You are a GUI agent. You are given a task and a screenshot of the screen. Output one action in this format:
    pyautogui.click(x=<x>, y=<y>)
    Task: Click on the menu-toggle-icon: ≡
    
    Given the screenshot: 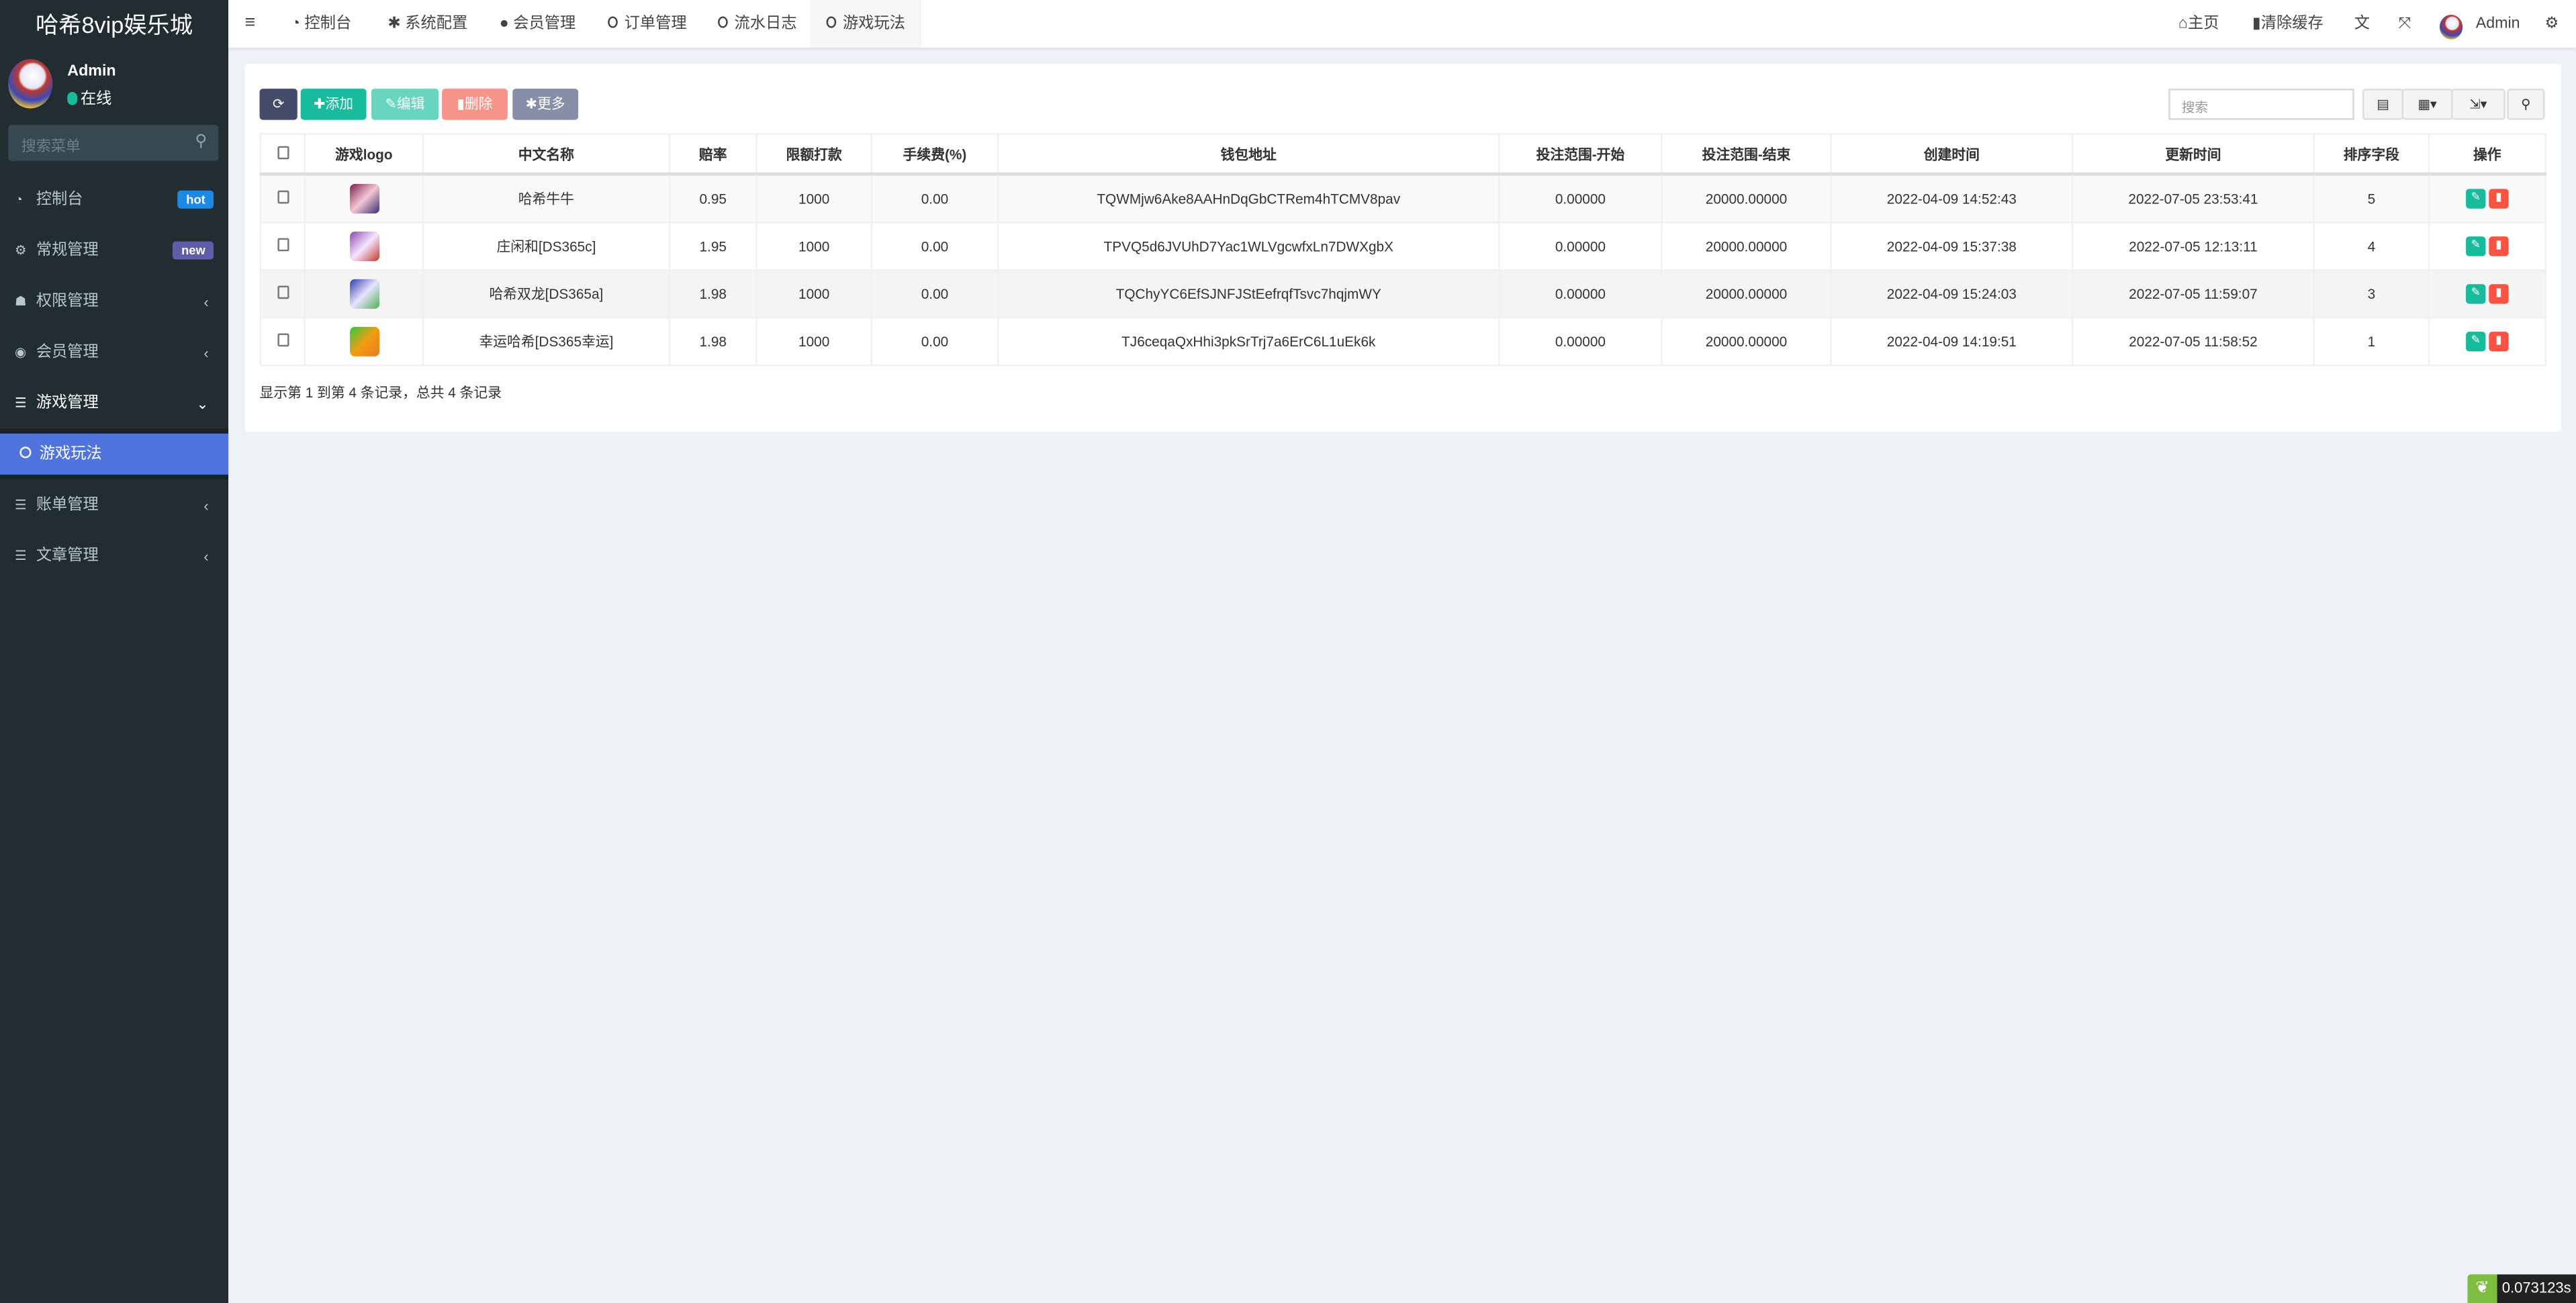 What is the action you would take?
    pyautogui.click(x=250, y=23)
    